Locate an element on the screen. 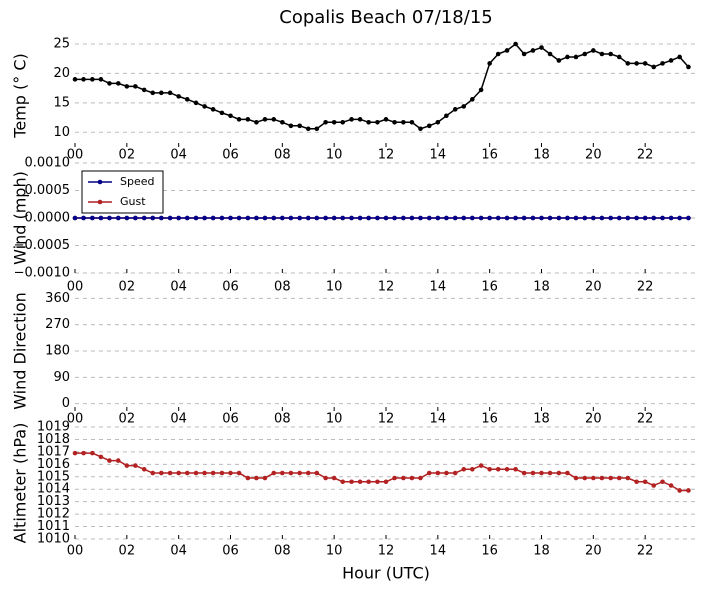  y-tick-label: 90 is located at coordinates (61, 377).